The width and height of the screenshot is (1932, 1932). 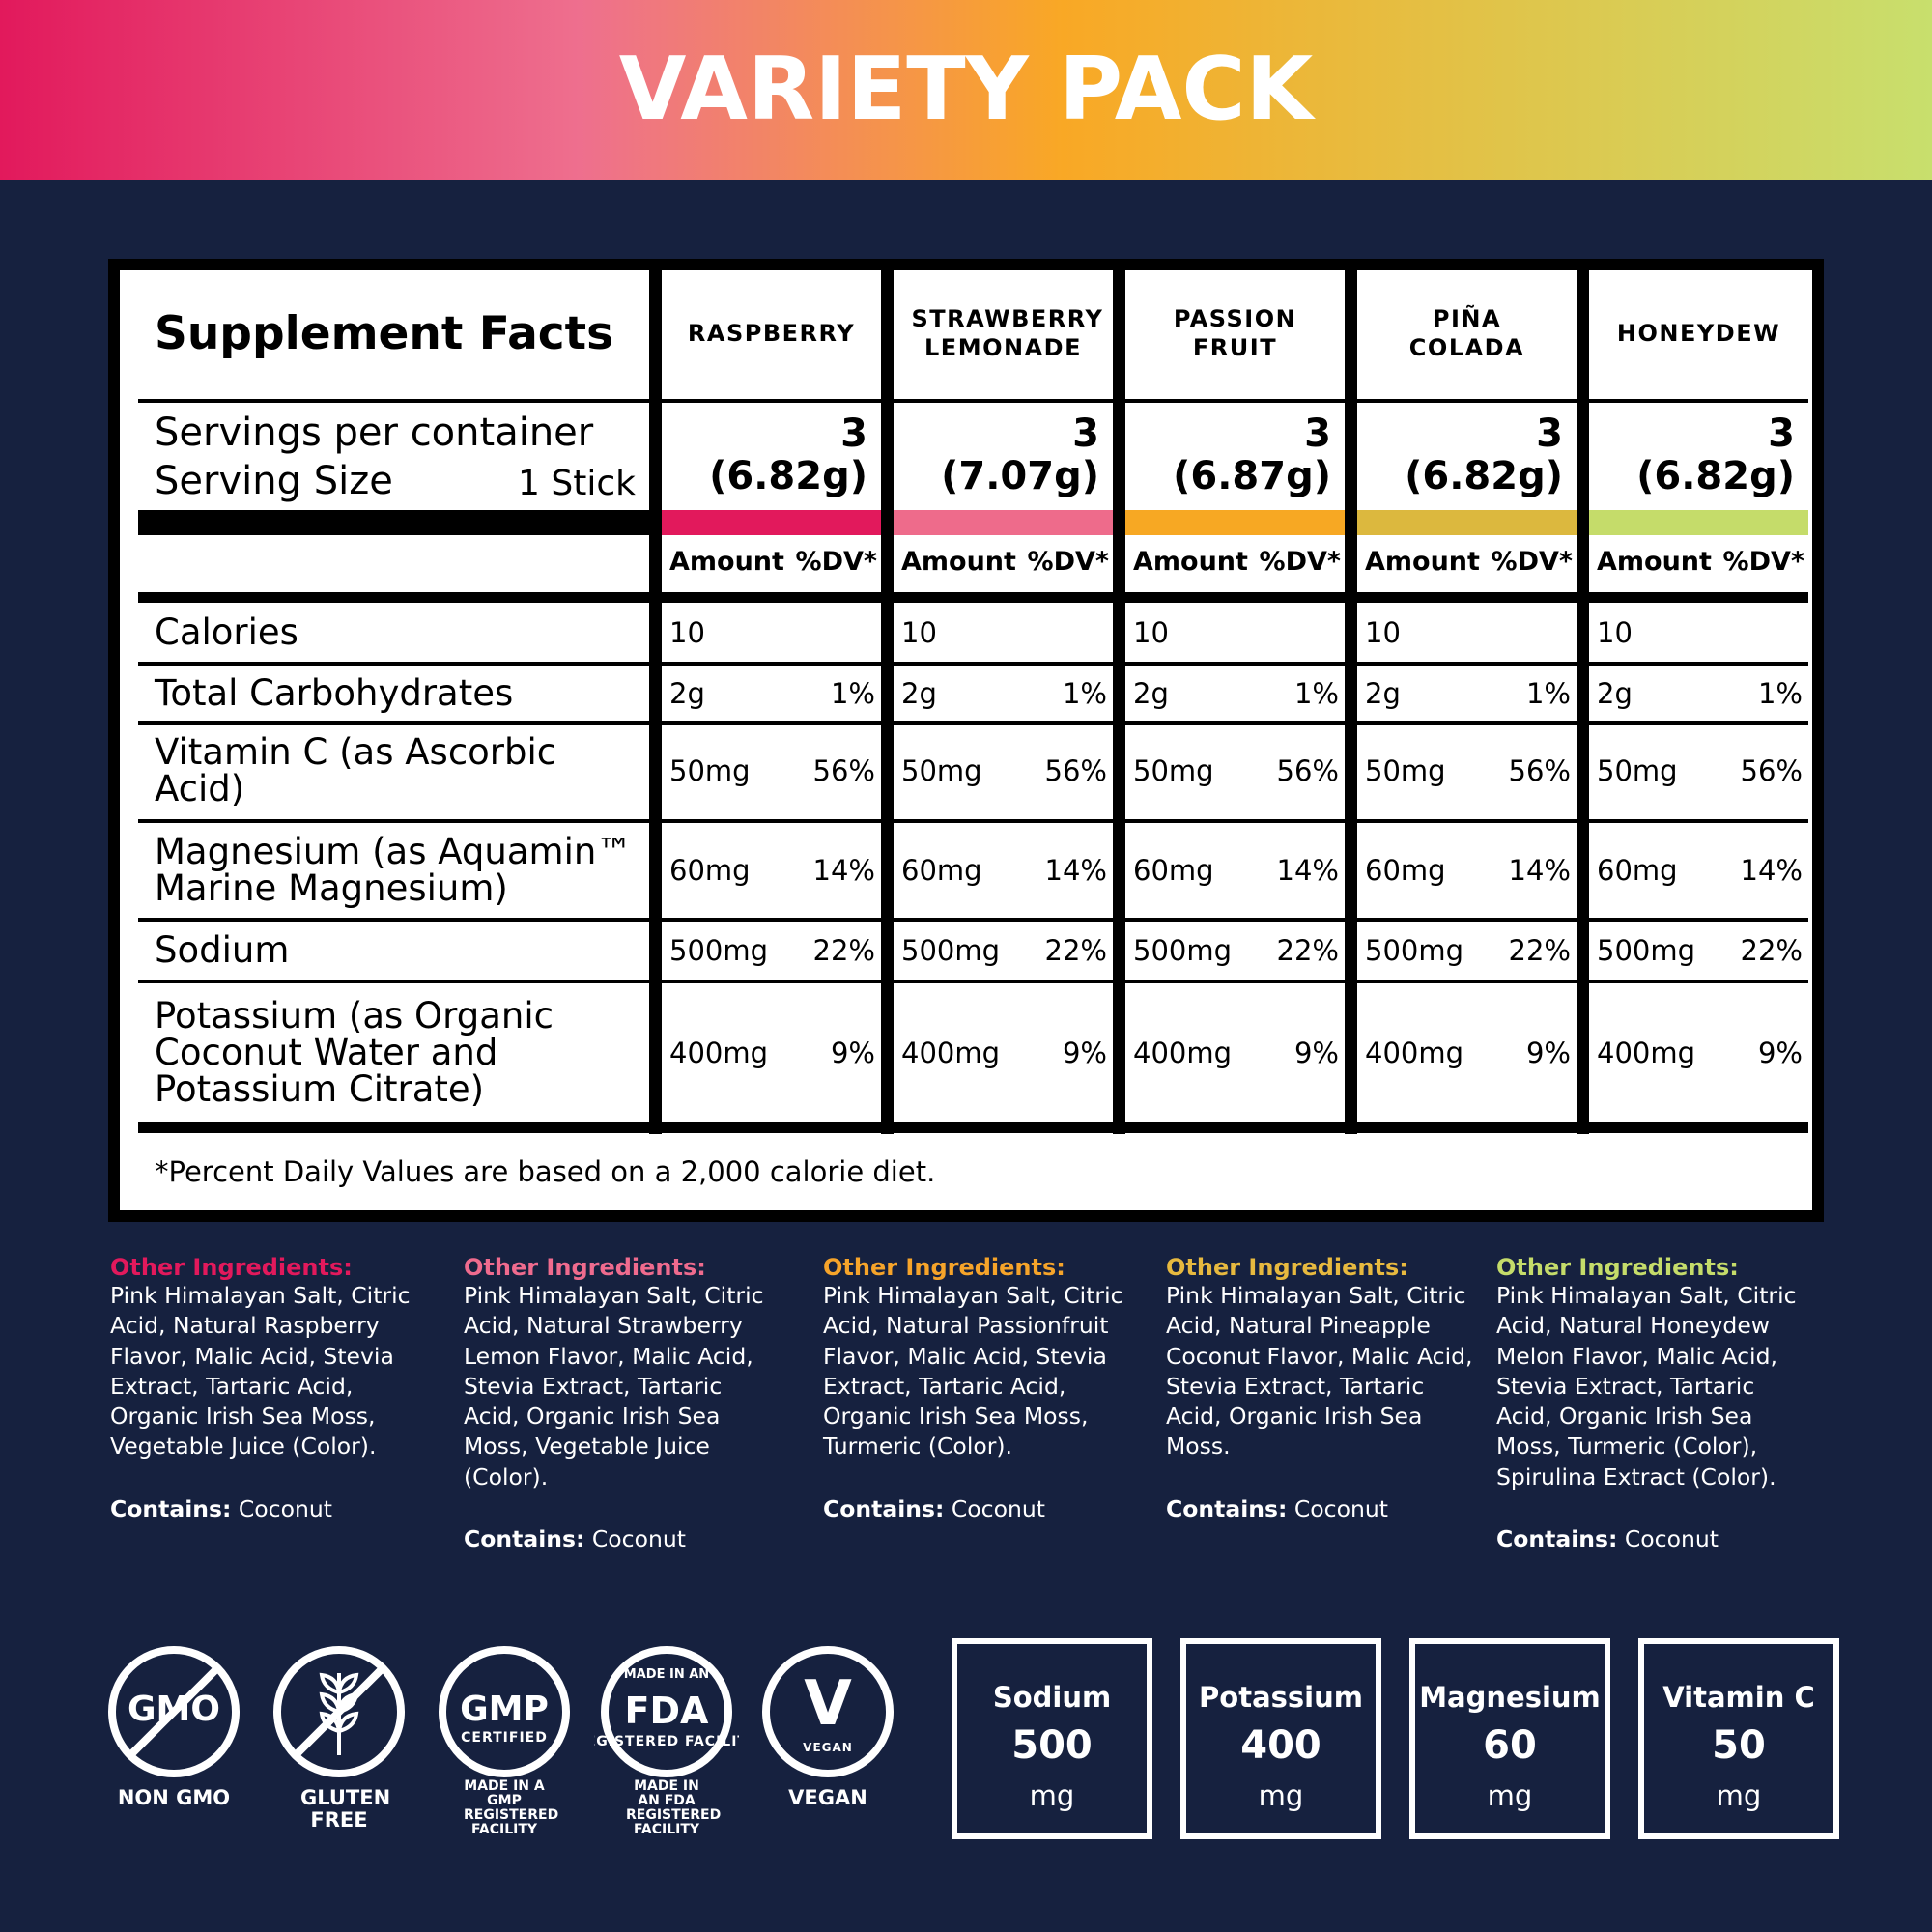 What do you see at coordinates (772, 951) in the screenshot?
I see `value-cell: 500mg 22%` at bounding box center [772, 951].